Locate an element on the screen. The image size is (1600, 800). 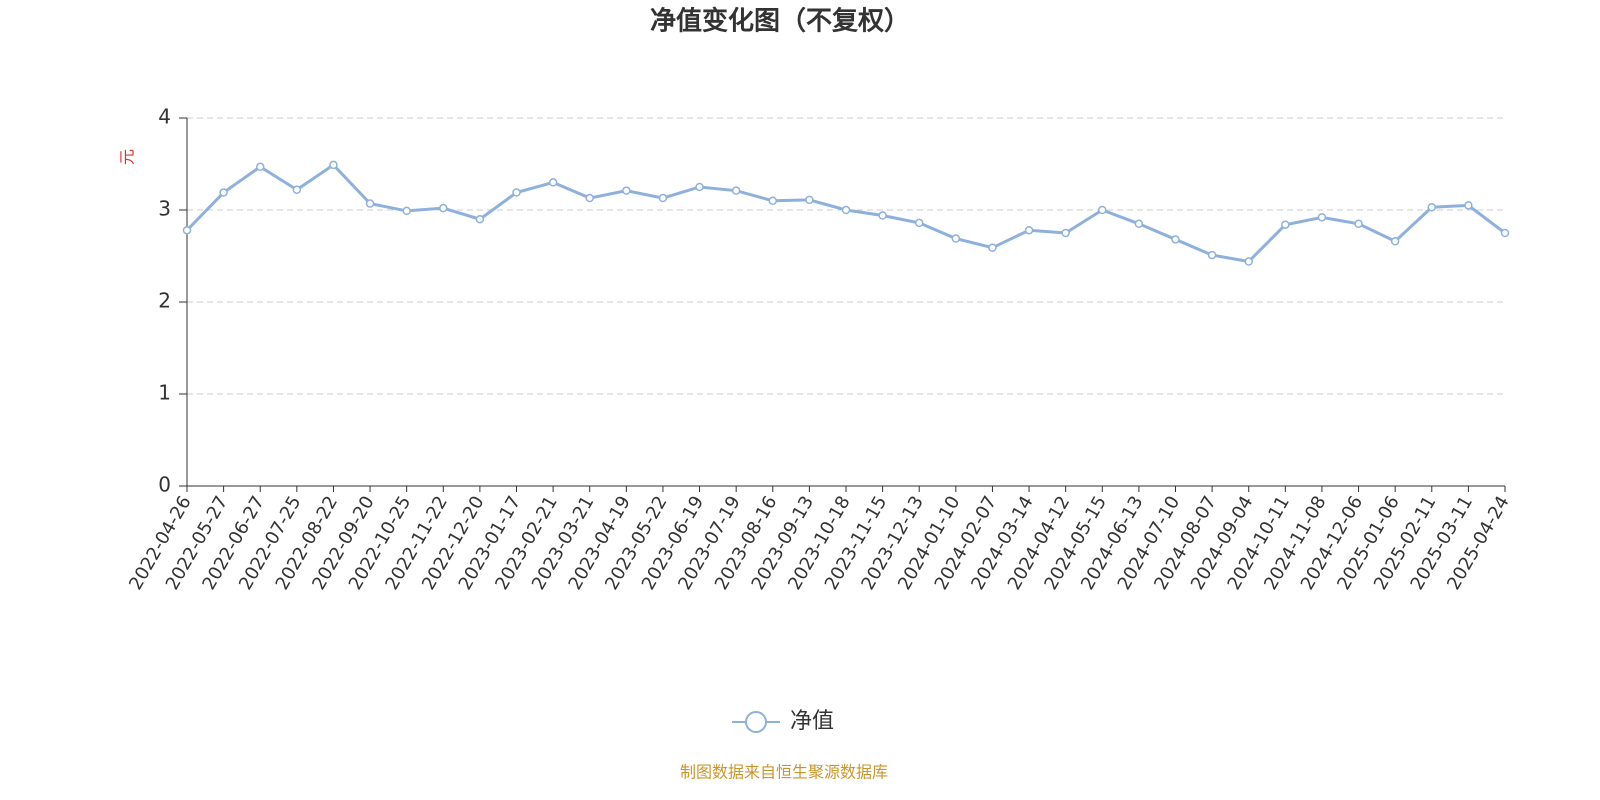
source: 制图数据来自恒生聚源数据库 is located at coordinates (784, 772).